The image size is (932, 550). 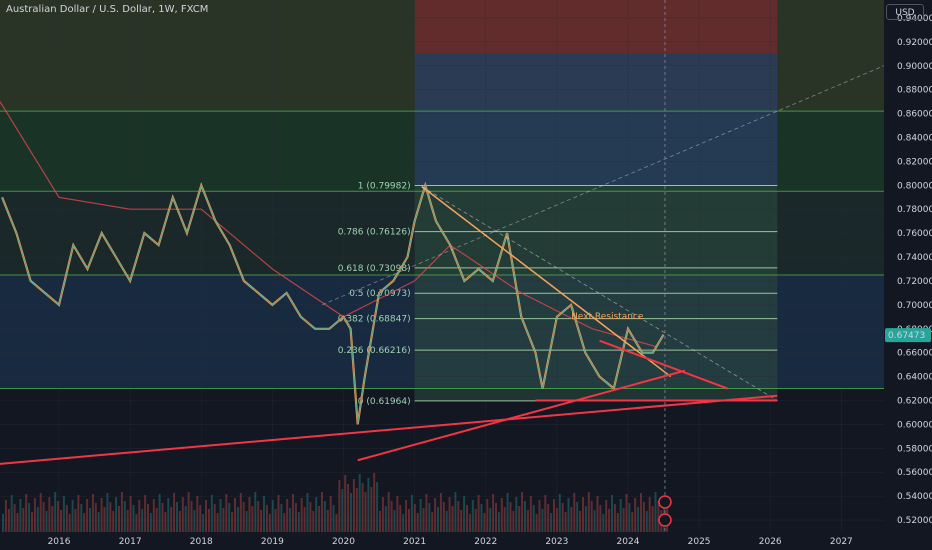 What do you see at coordinates (699, 542) in the screenshot?
I see `x-tick-label: 2025` at bounding box center [699, 542].